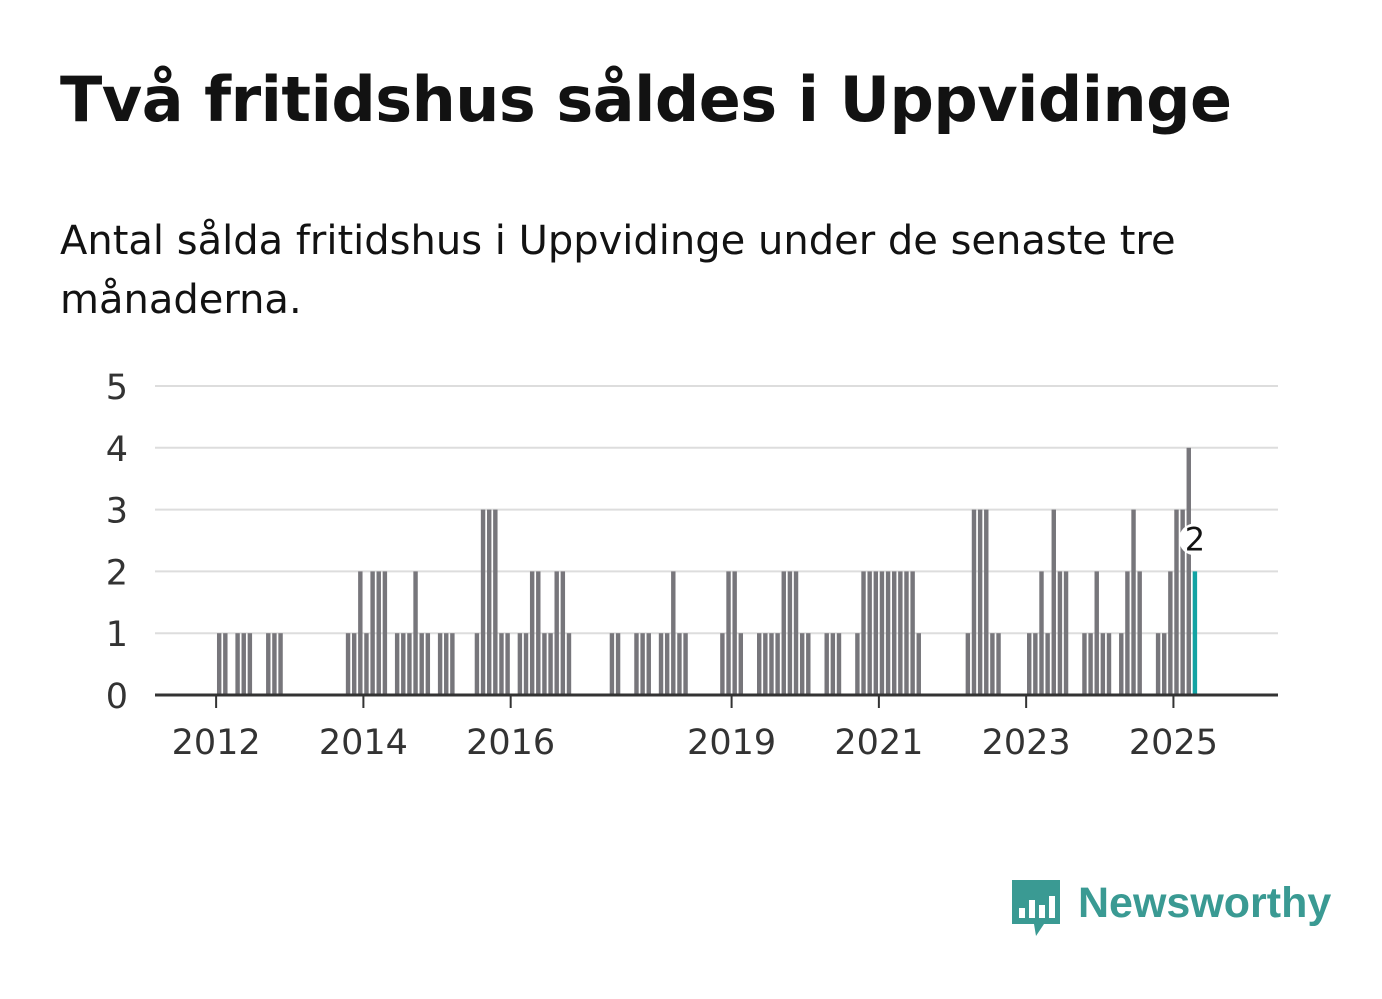 The image size is (1382, 999). What do you see at coordinates (117, 573) in the screenshot?
I see `y-tick-label: 2` at bounding box center [117, 573].